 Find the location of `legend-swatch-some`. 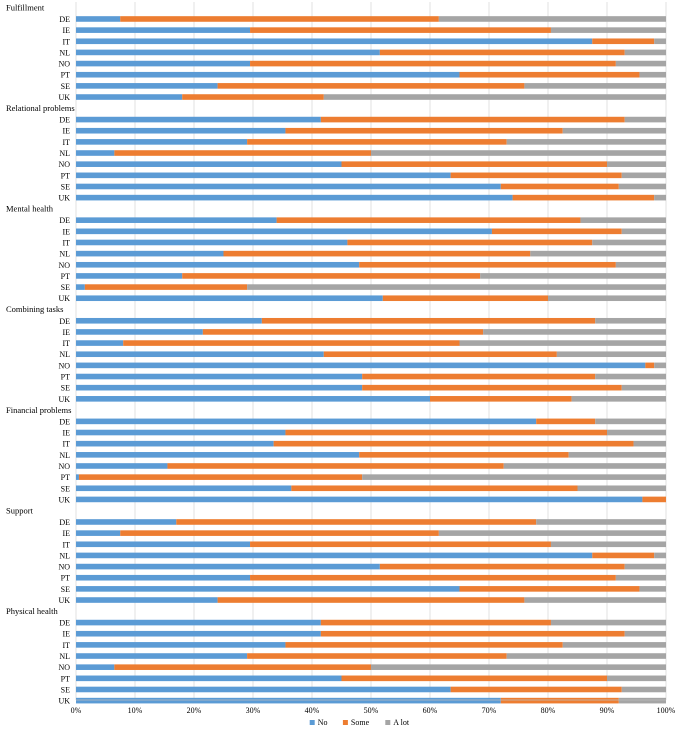

legend-swatch-some is located at coordinates (345, 722).